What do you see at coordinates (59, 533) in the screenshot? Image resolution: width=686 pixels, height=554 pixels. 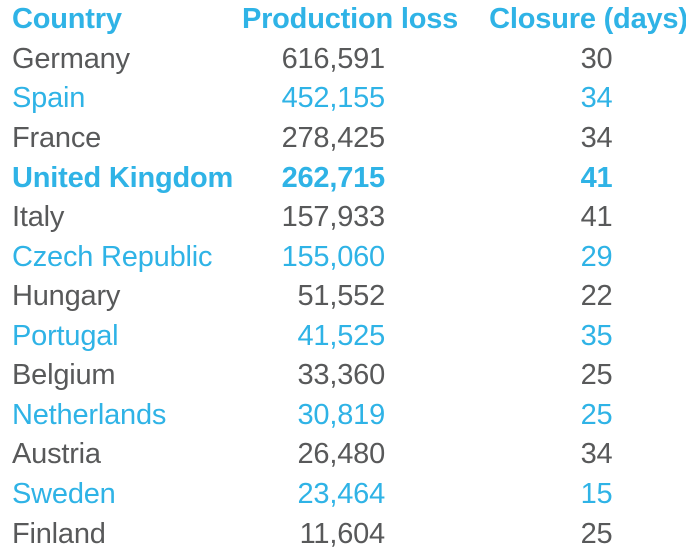 I see `country-cell: Finland` at bounding box center [59, 533].